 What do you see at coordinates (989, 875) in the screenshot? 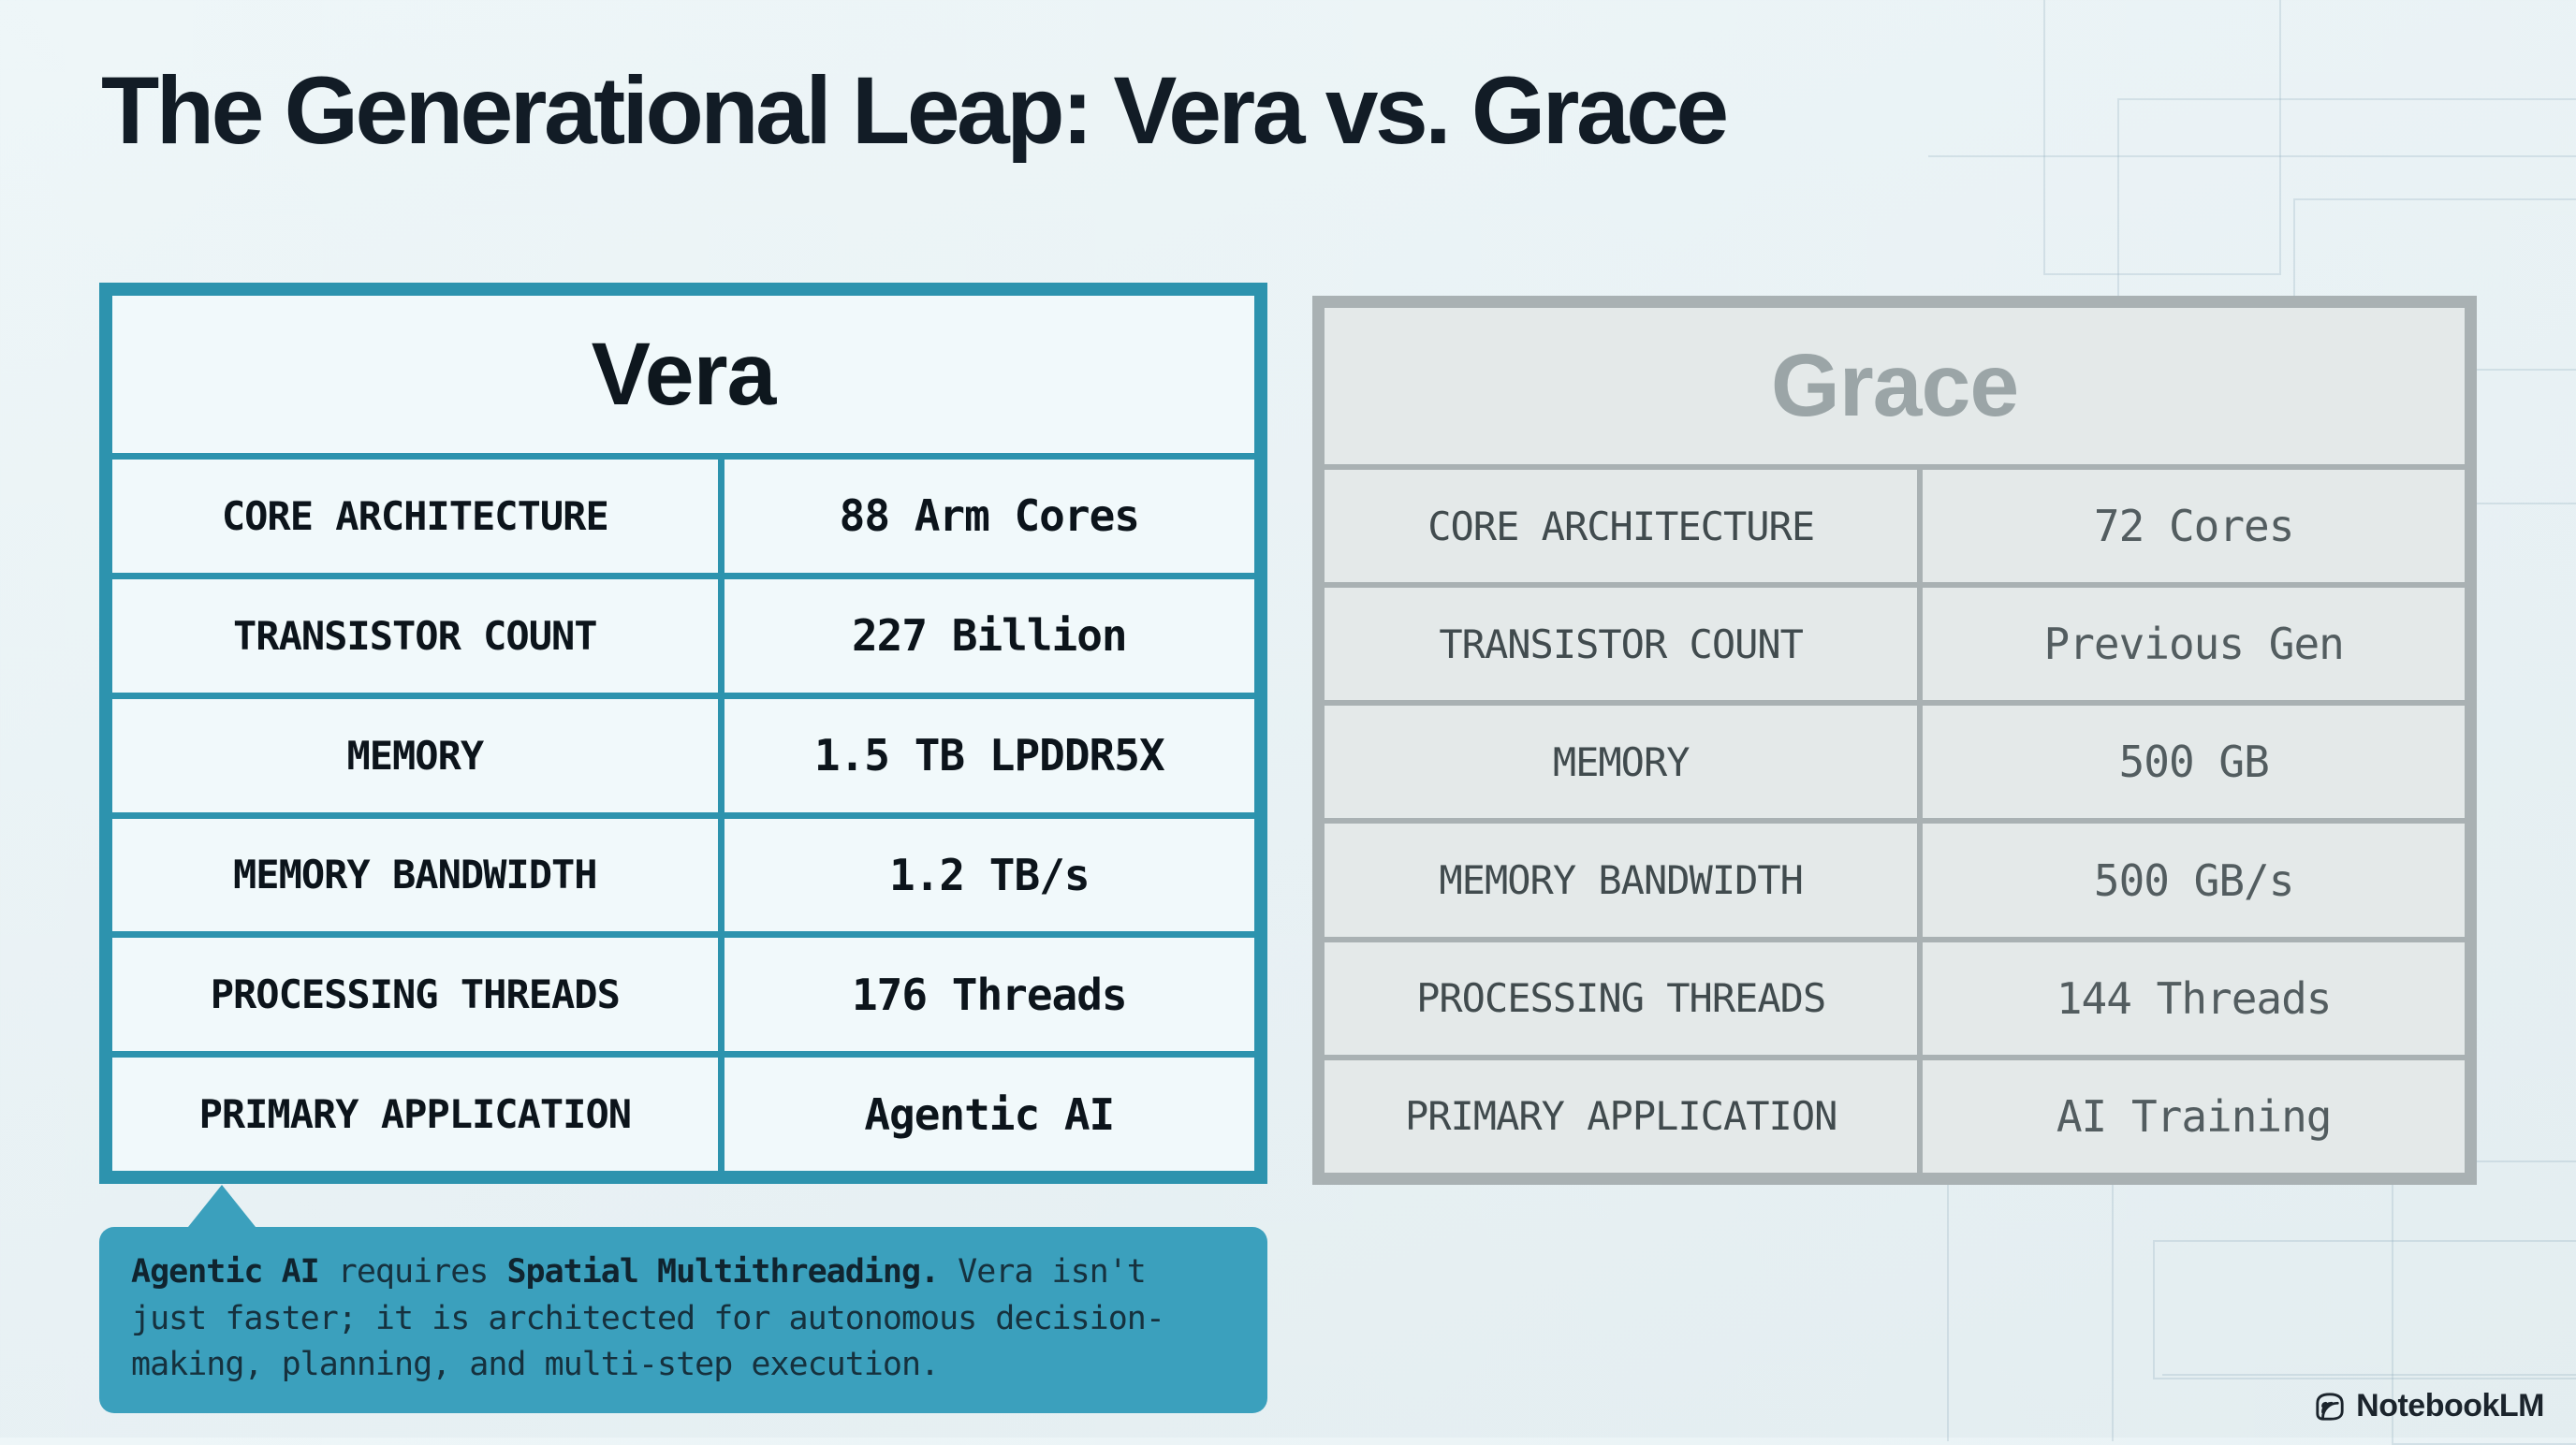
I see `spec-value-cell: 1.2 TB/s` at bounding box center [989, 875].